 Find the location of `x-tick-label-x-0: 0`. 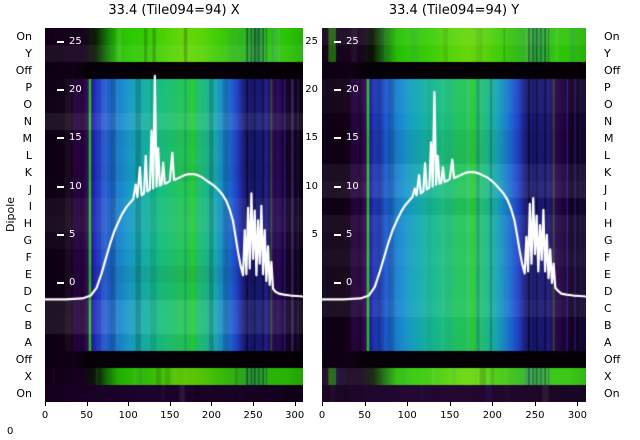

x-tick-label-x-0: 0 is located at coordinates (45, 415).